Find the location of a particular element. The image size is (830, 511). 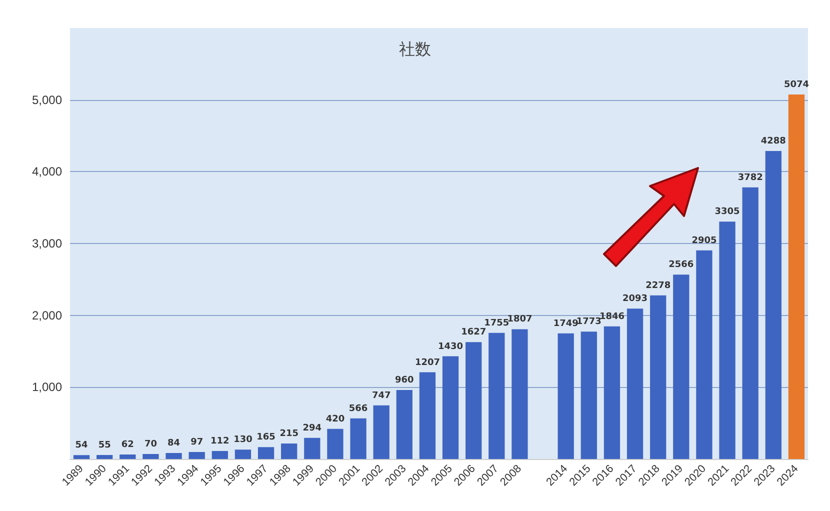

data-label: 747 is located at coordinates (381, 395).